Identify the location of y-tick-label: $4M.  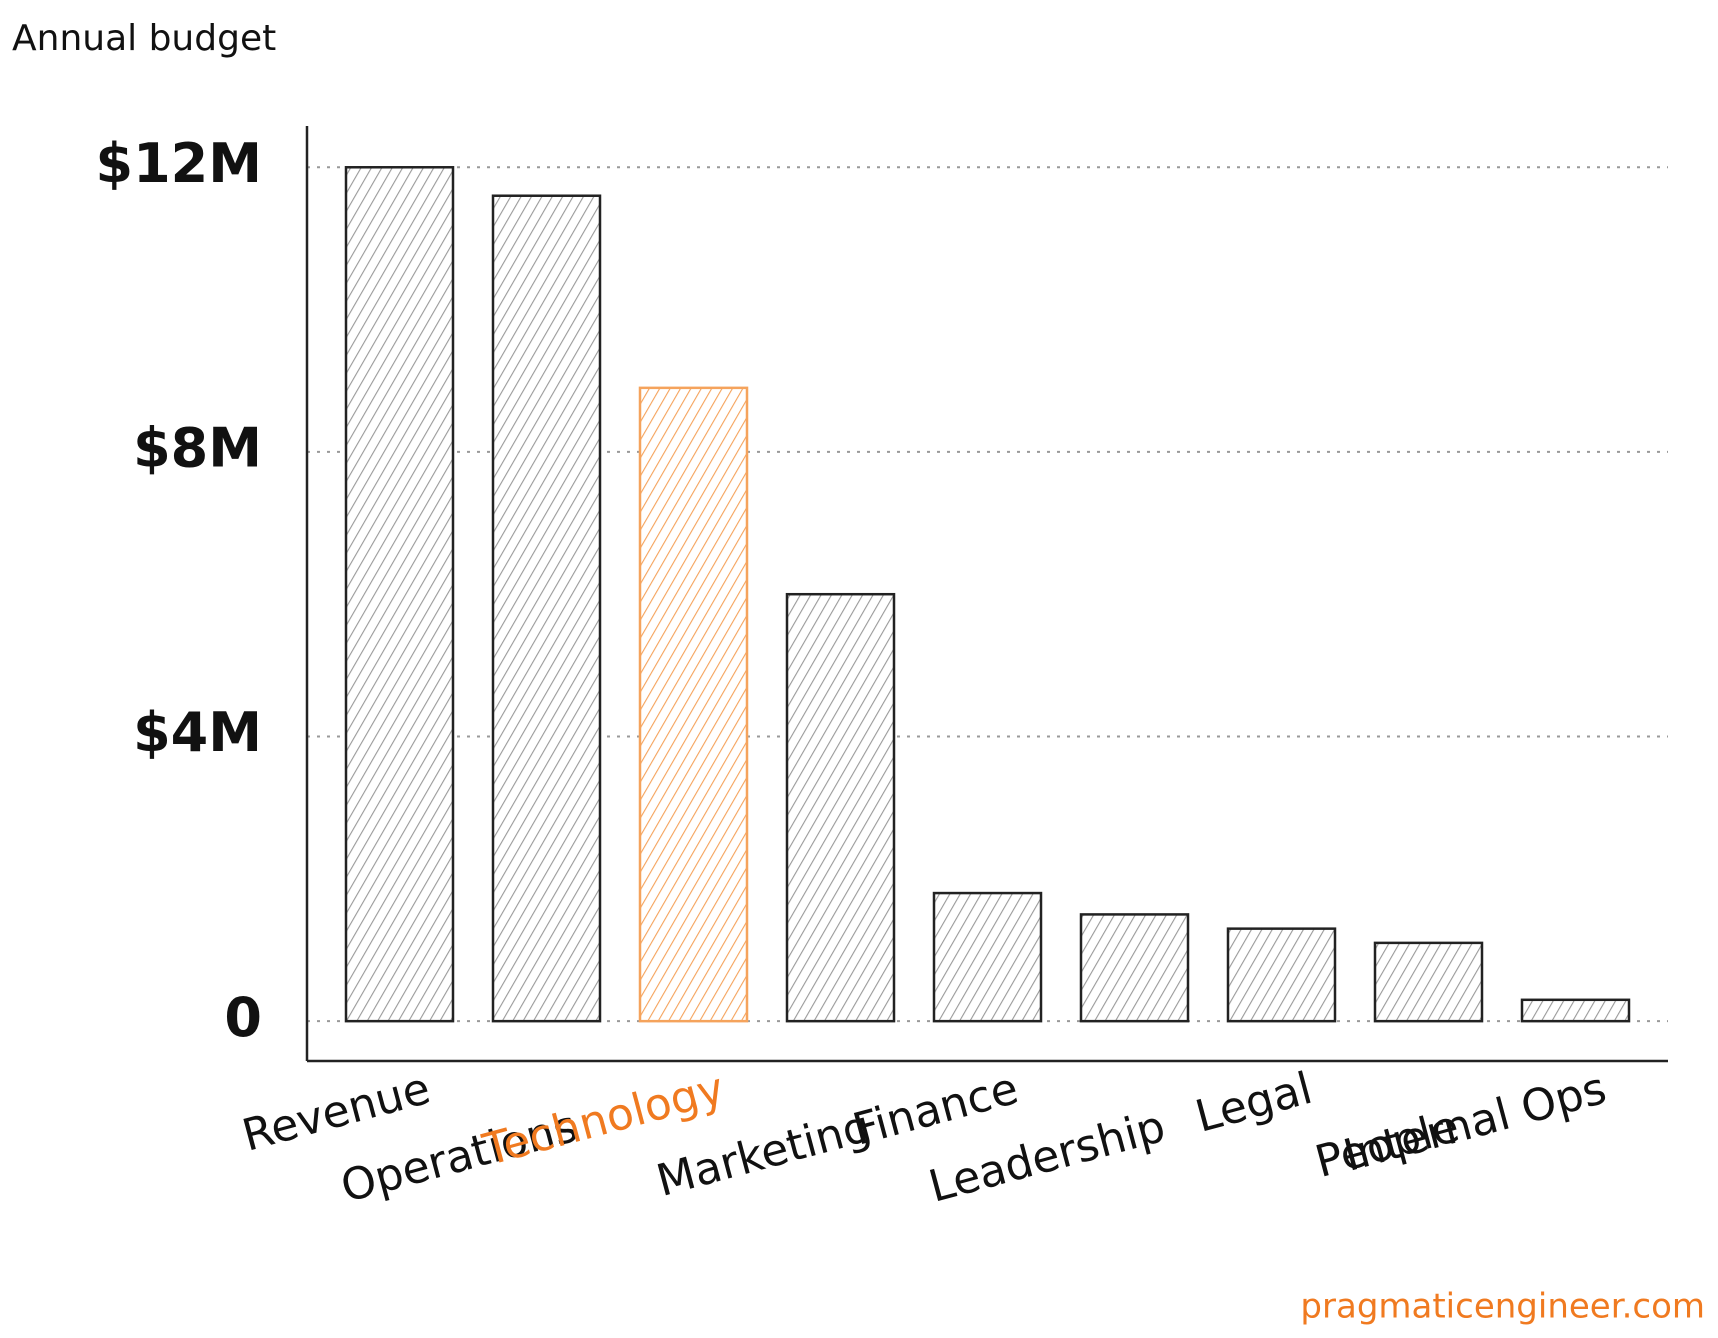
(197, 732).